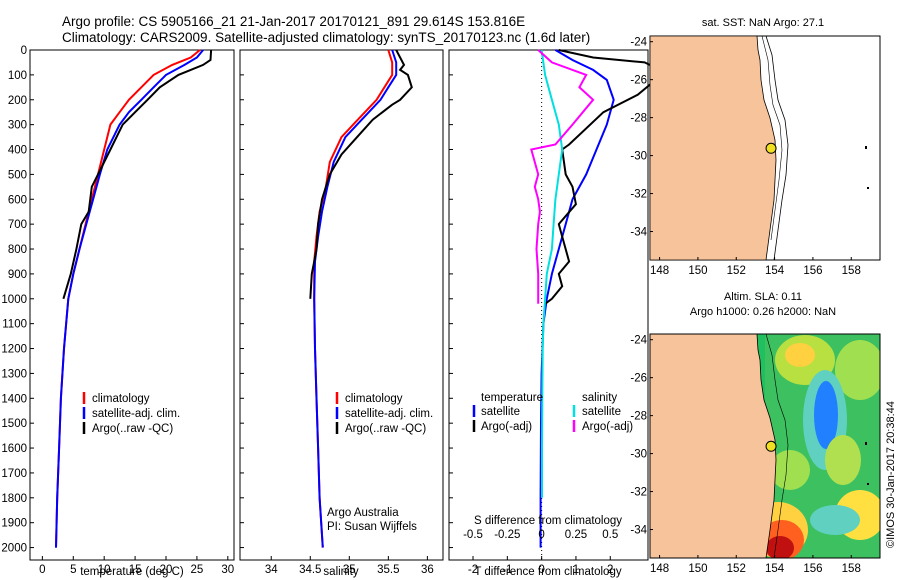 This screenshot has width=900, height=580. I want to click on x-tick-label: -2, so click(473, 570).